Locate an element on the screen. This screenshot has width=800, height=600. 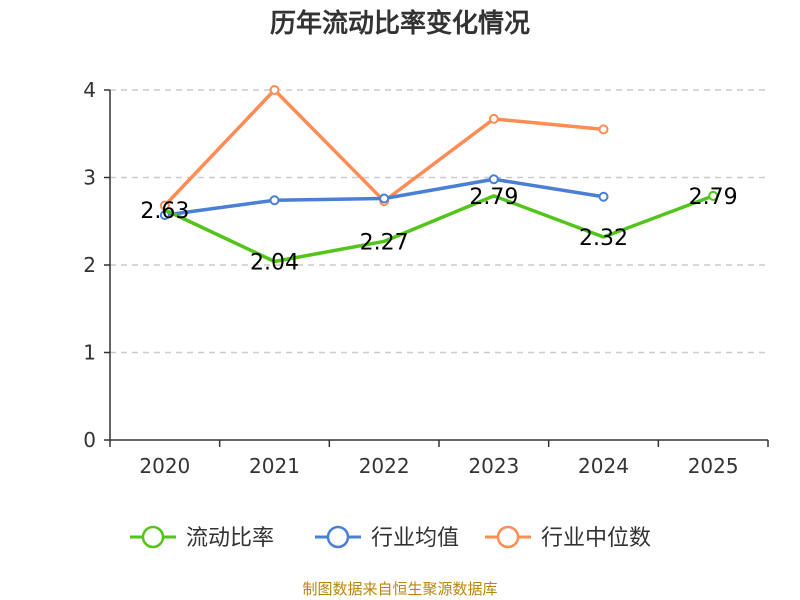
data-label: 2.63 is located at coordinates (164, 211).